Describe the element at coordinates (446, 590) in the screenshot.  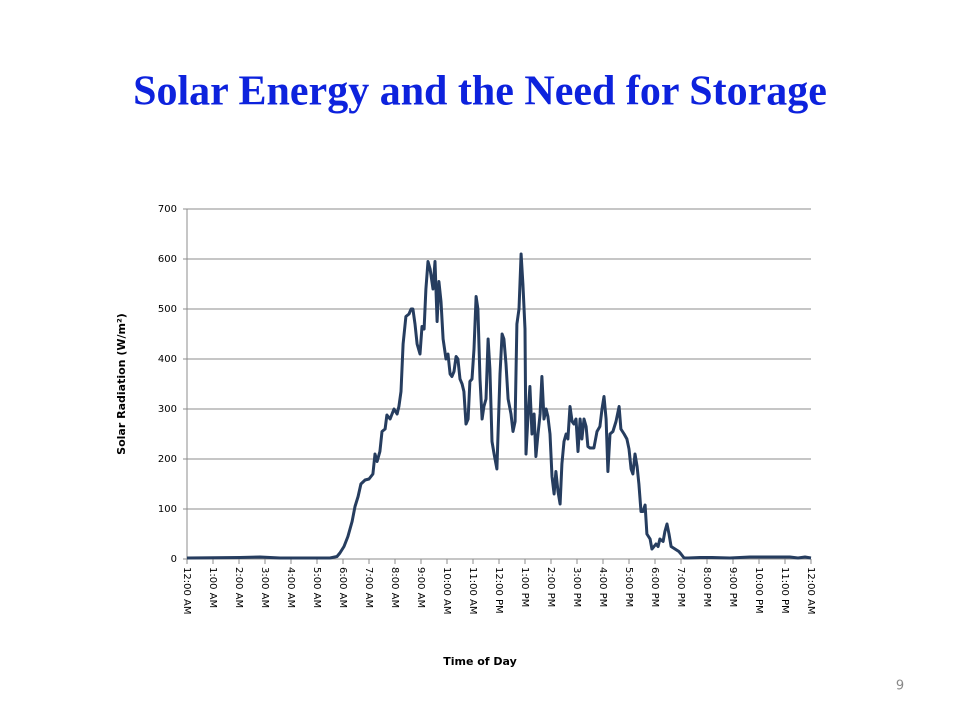
I see `x-tick-label: 10:00 AM` at that location.